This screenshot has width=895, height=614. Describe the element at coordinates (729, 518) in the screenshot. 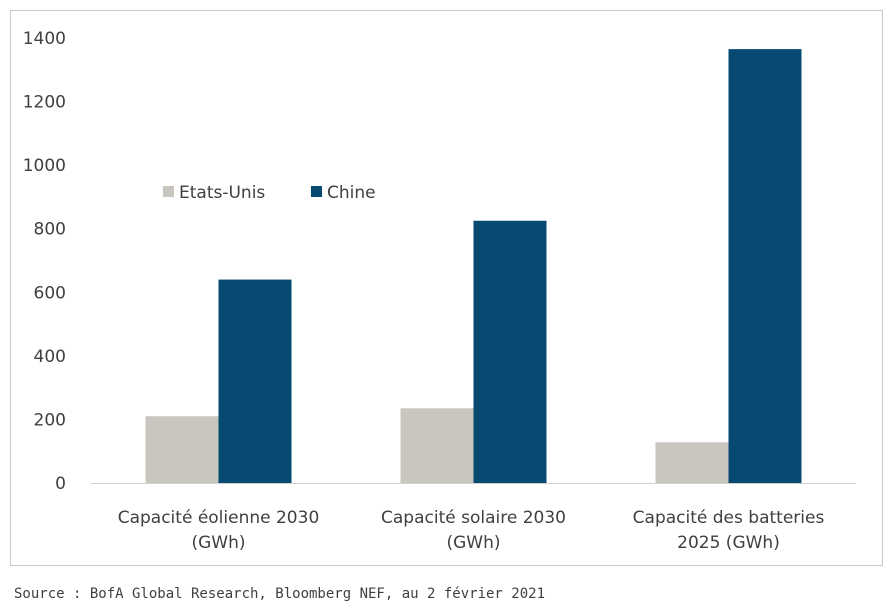

I see `x-tick-label: Capacité des batteries` at that location.